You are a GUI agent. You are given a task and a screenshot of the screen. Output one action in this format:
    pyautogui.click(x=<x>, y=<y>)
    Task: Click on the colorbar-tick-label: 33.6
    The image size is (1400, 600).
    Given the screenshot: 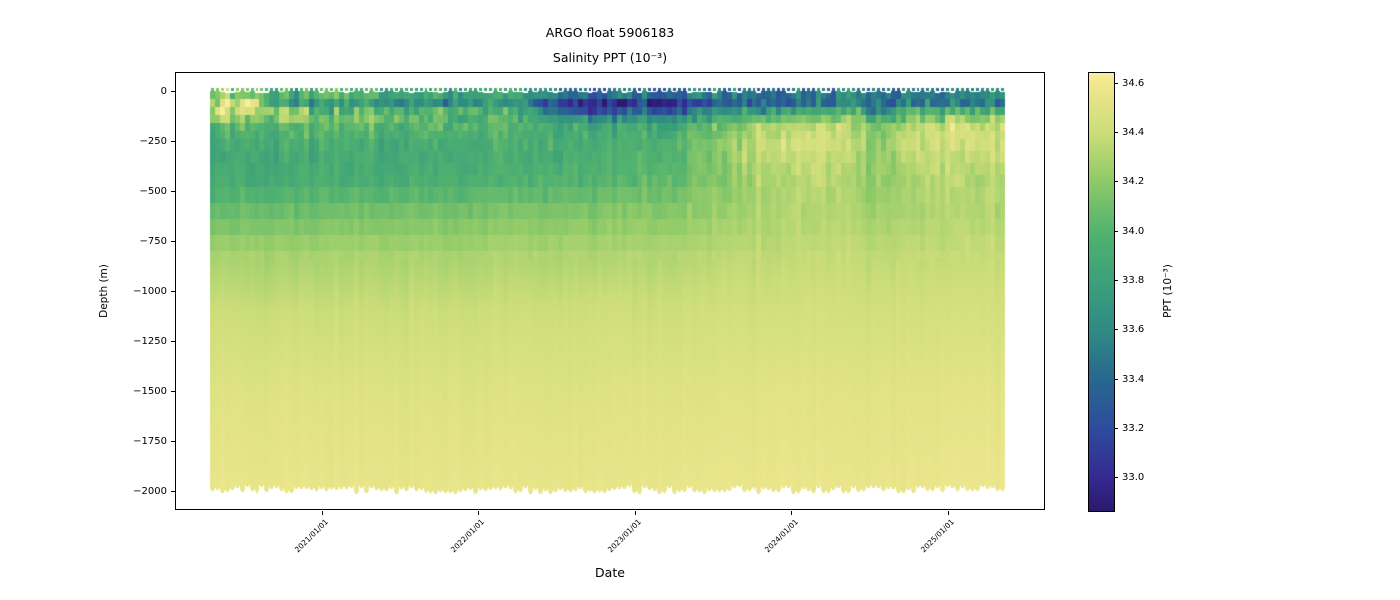 What is the action you would take?
    pyautogui.click(x=1133, y=330)
    